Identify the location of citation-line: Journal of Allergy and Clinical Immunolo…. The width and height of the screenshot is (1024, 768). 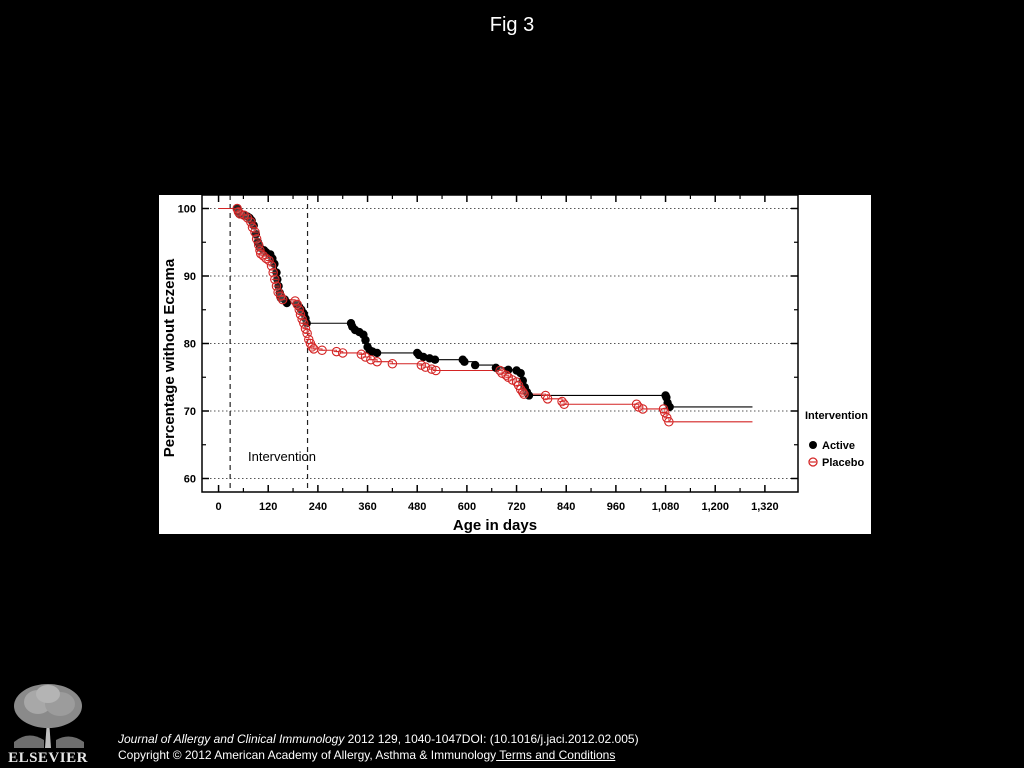
(378, 739).